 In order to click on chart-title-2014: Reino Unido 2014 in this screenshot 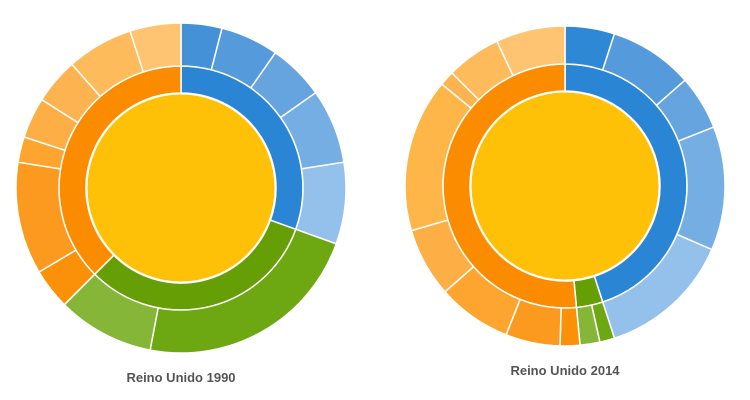, I will do `click(565, 370)`.